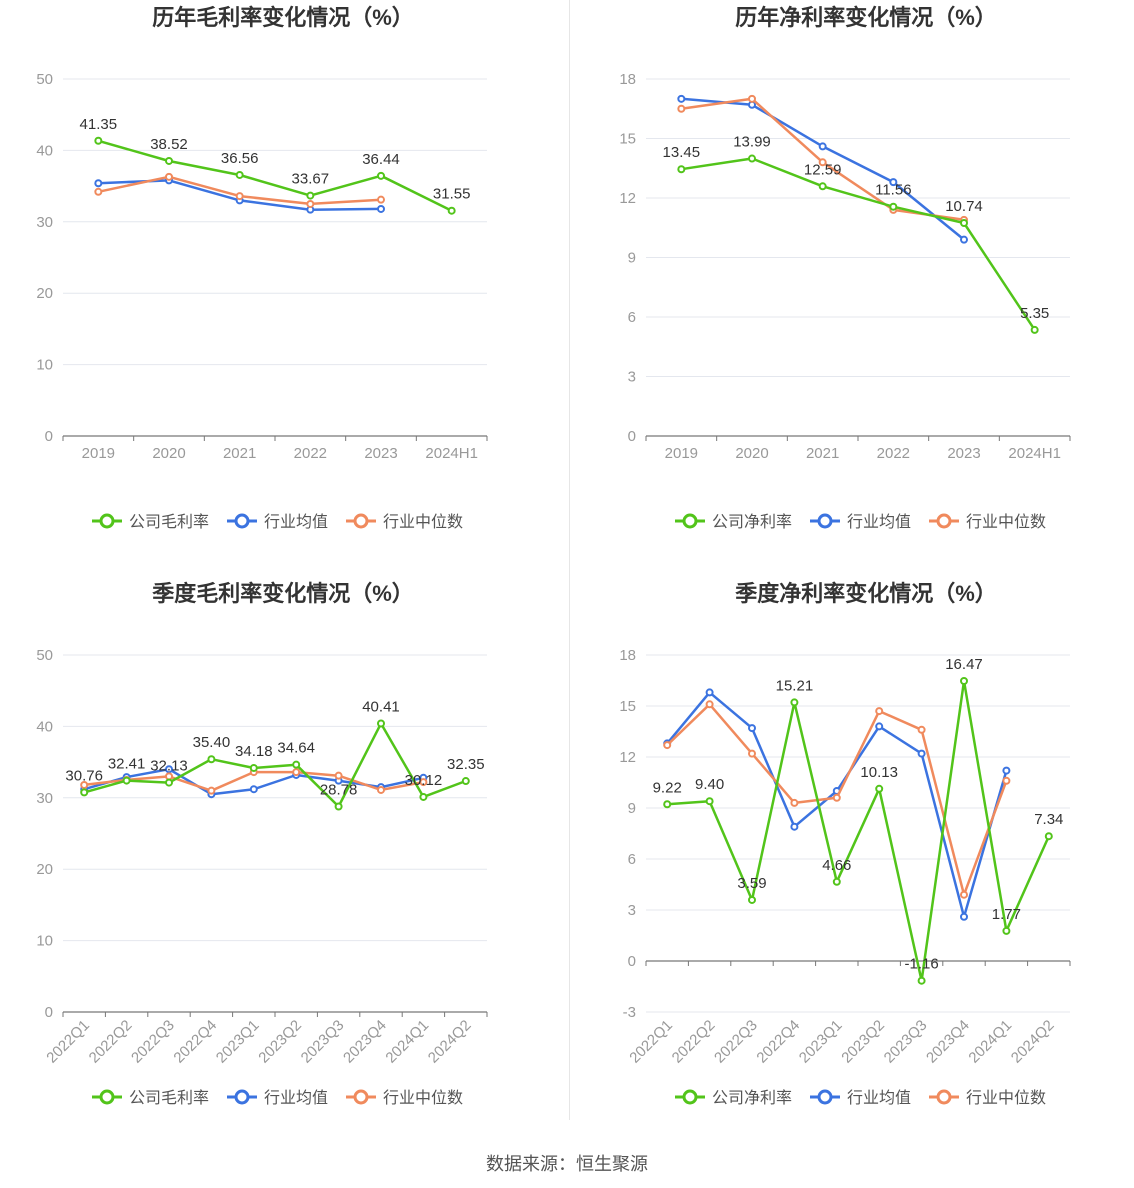 The width and height of the screenshot is (1134, 1188). Describe the element at coordinates (866, 17) in the screenshot. I see `chart-title: 历年净利率变化情况（%）` at that location.